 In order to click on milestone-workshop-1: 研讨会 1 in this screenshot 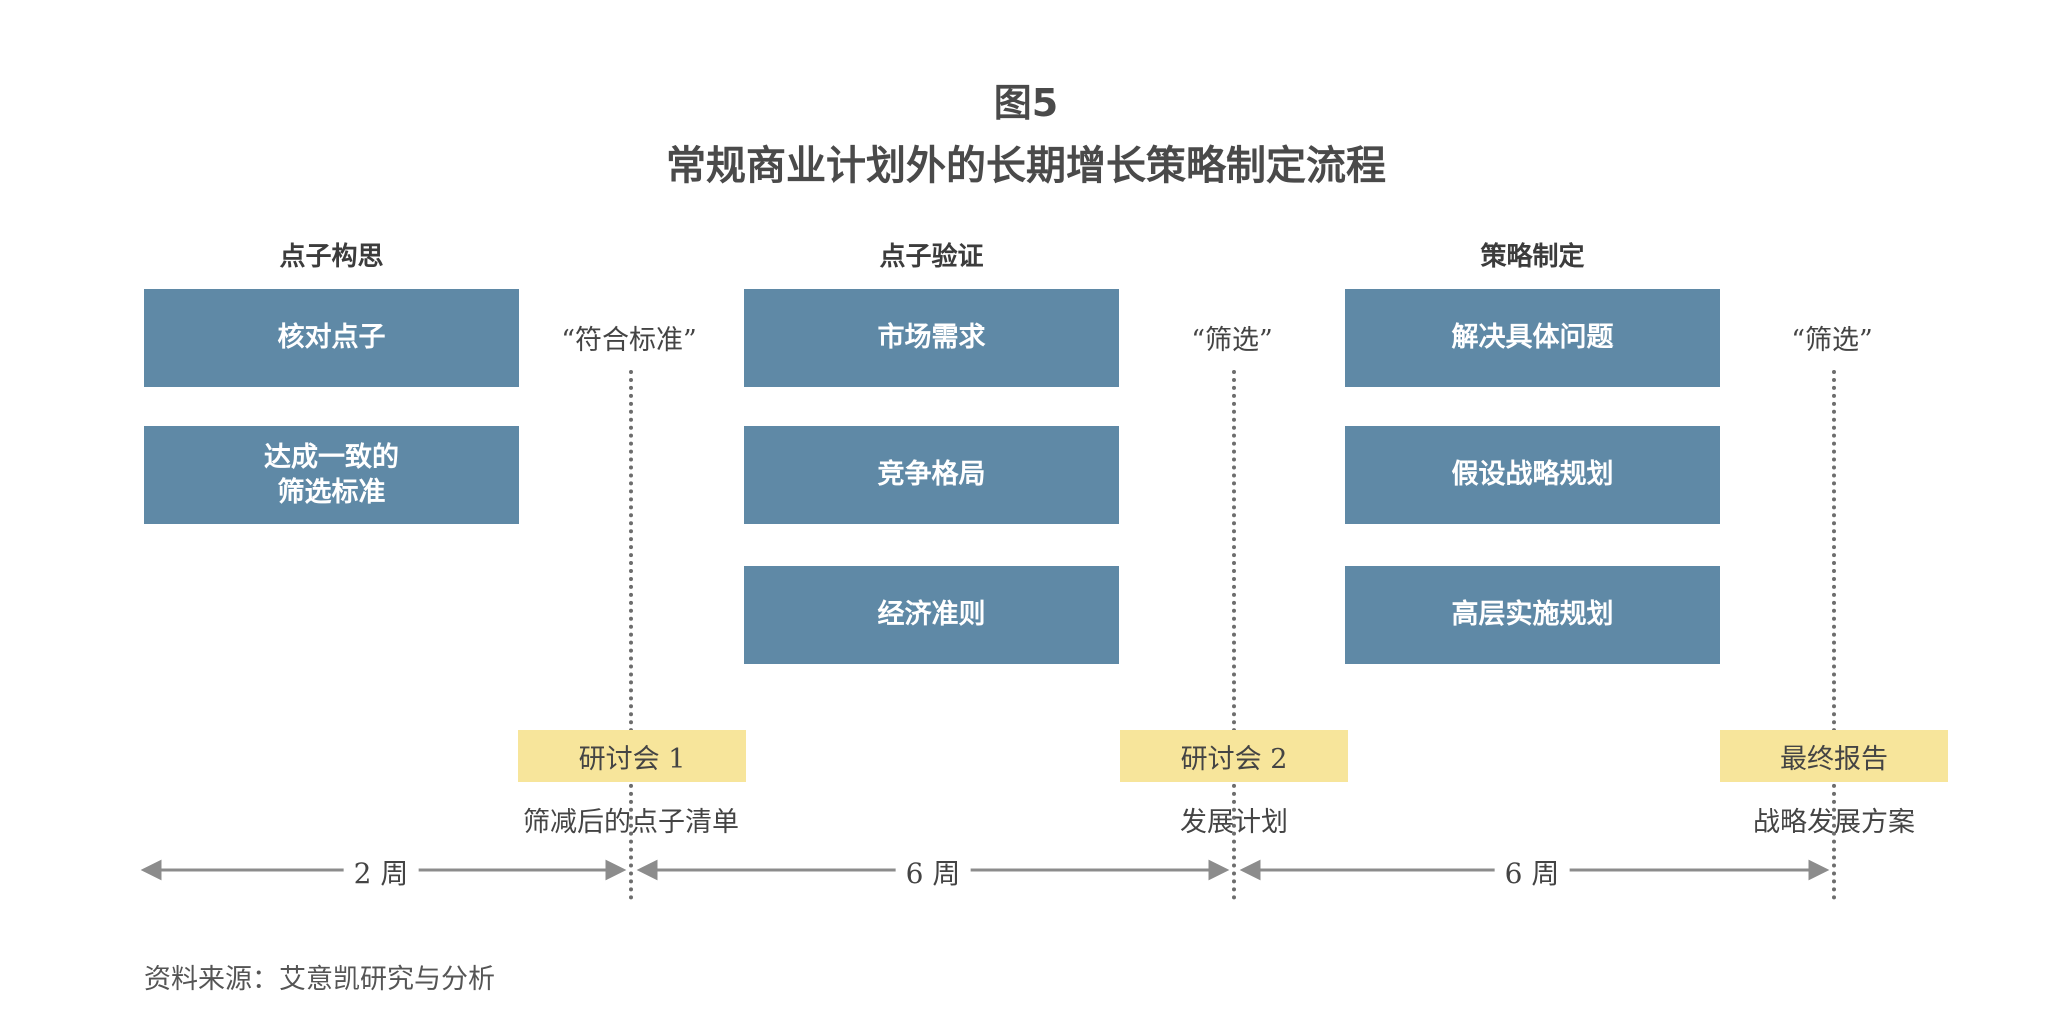, I will do `click(632, 756)`.